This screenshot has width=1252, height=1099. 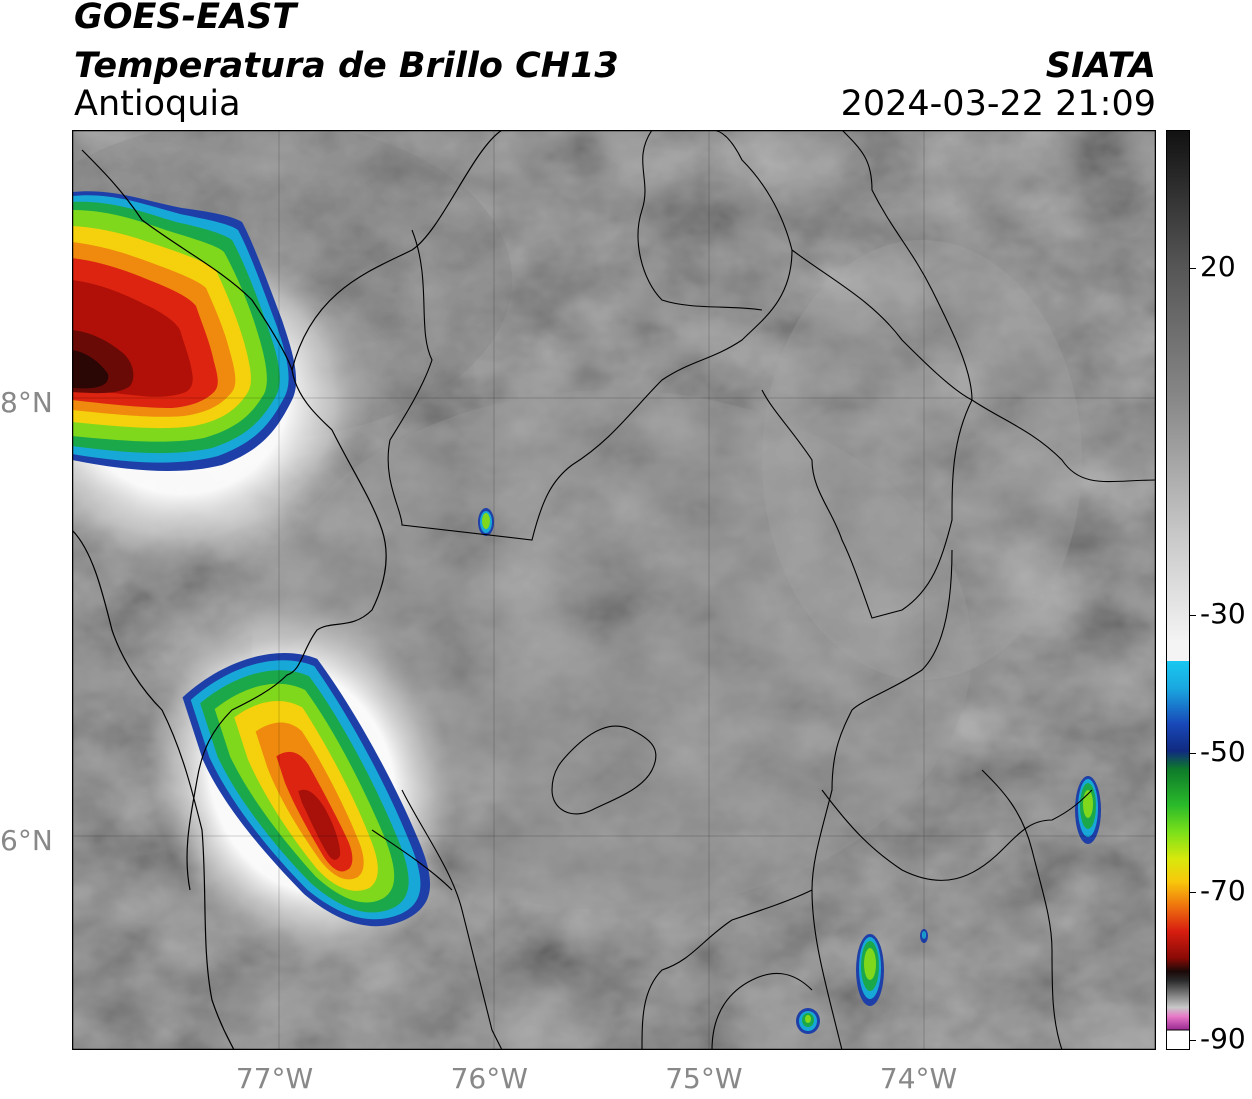 I want to click on temperature-colorbar, so click(x=1178, y=590).